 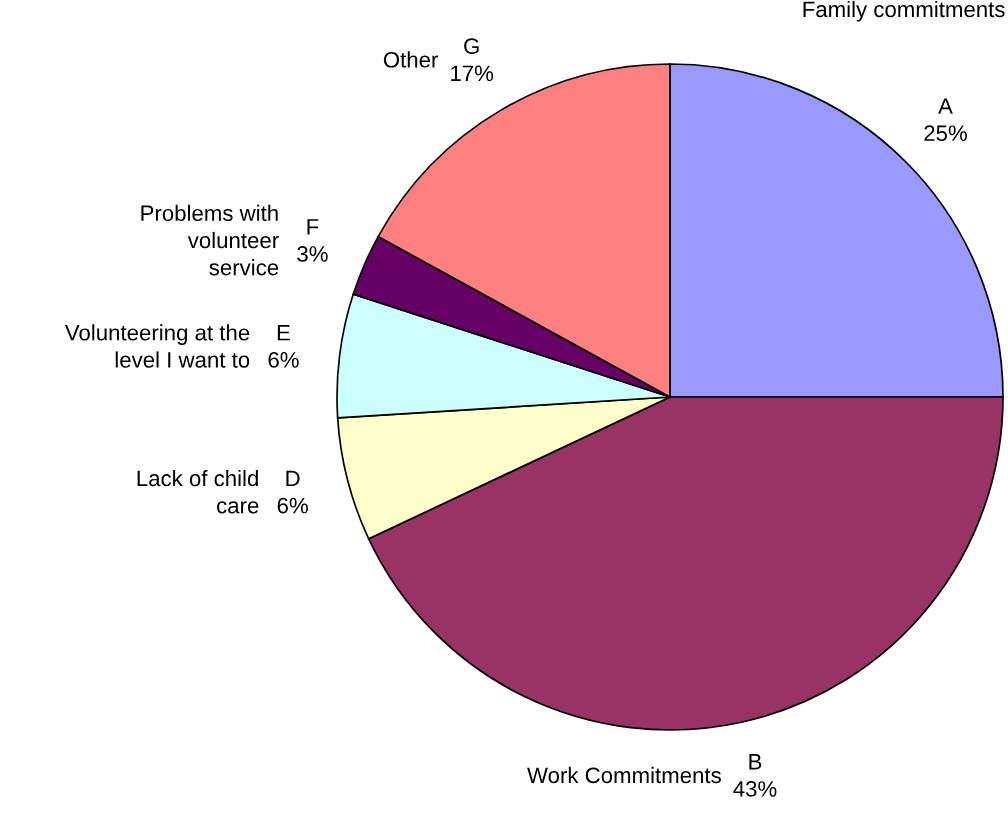 What do you see at coordinates (210, 240) in the screenshot?
I see `text: Problems with volunteer service` at bounding box center [210, 240].